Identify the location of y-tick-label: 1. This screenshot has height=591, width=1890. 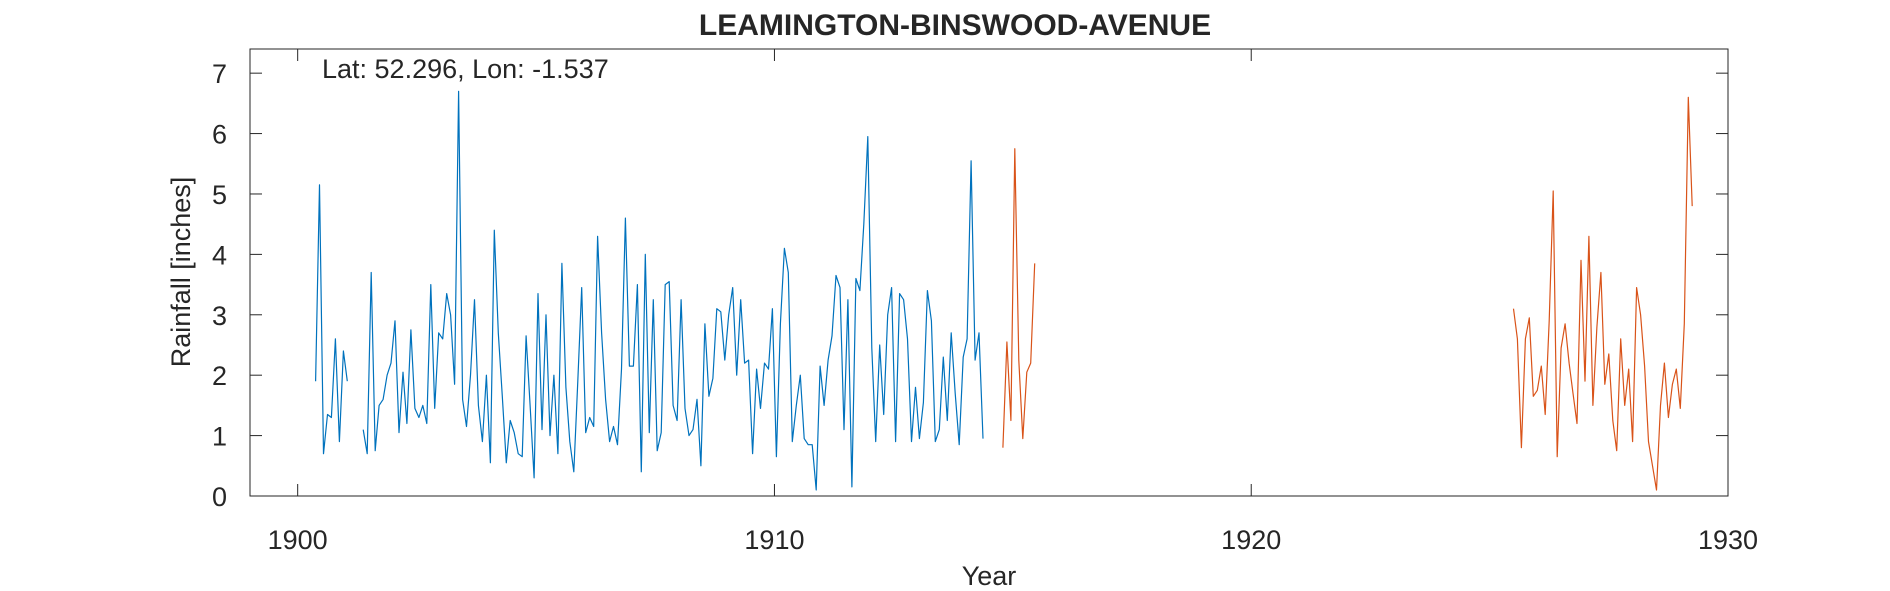
(219, 437).